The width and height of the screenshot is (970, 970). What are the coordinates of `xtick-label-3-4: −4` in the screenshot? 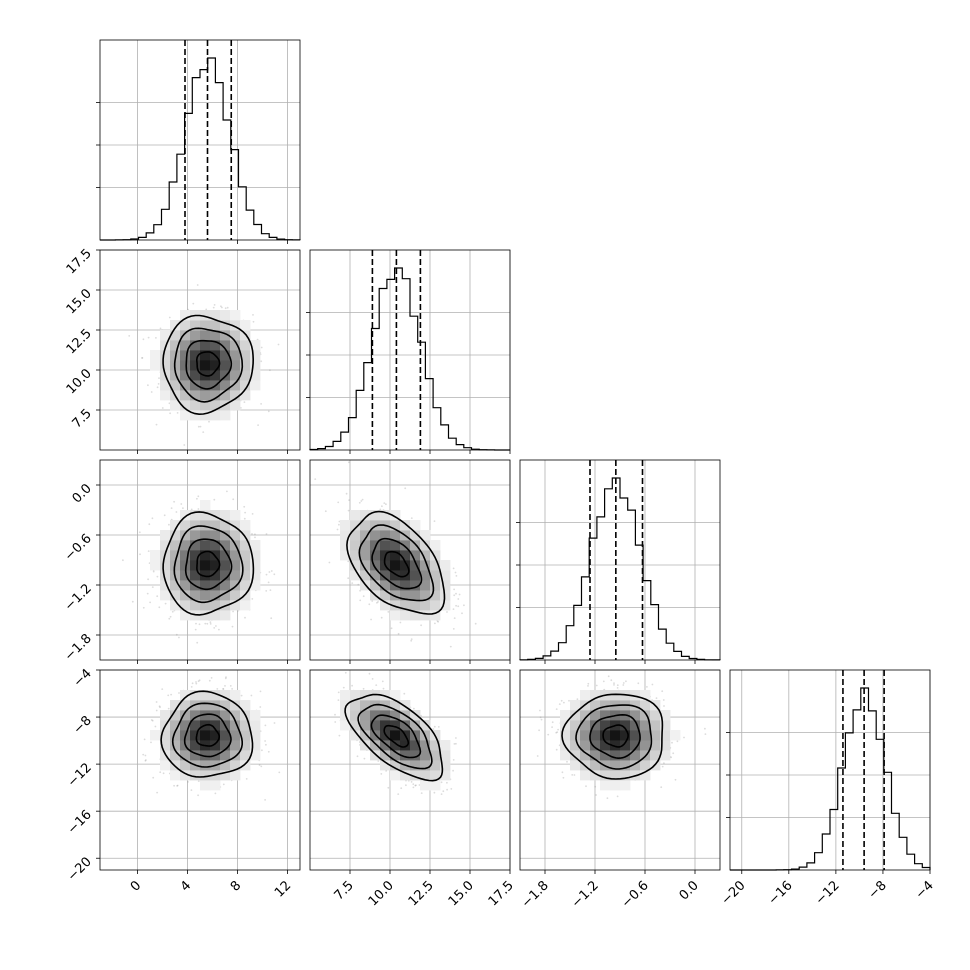 It's located at (925, 890).